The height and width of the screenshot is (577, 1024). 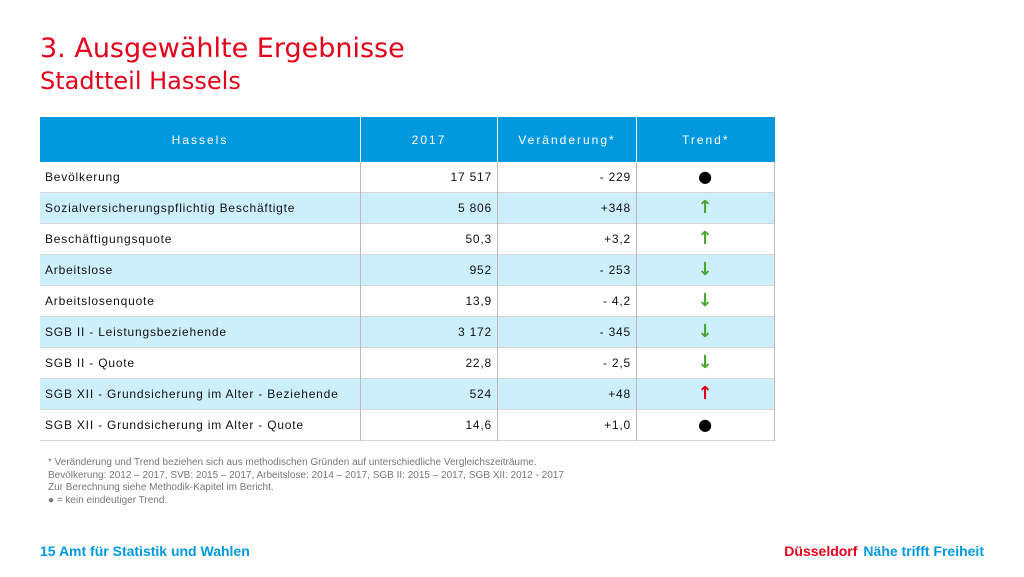 I want to click on table-row: Arbeitslose 952- 253 ↓, so click(x=407, y=270).